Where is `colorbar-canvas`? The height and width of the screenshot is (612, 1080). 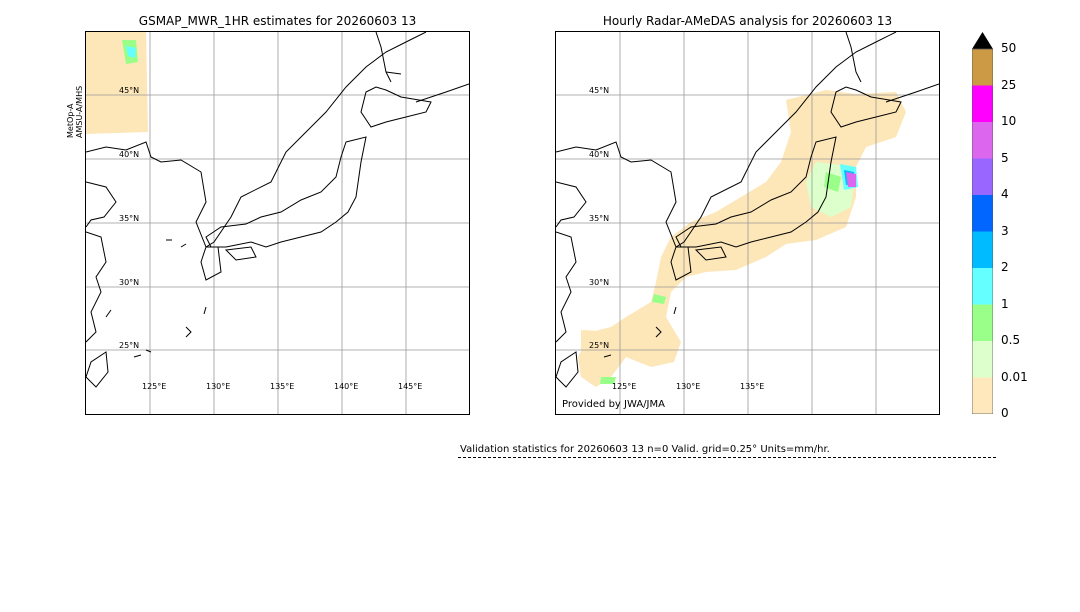
colorbar-canvas is located at coordinates (982, 223).